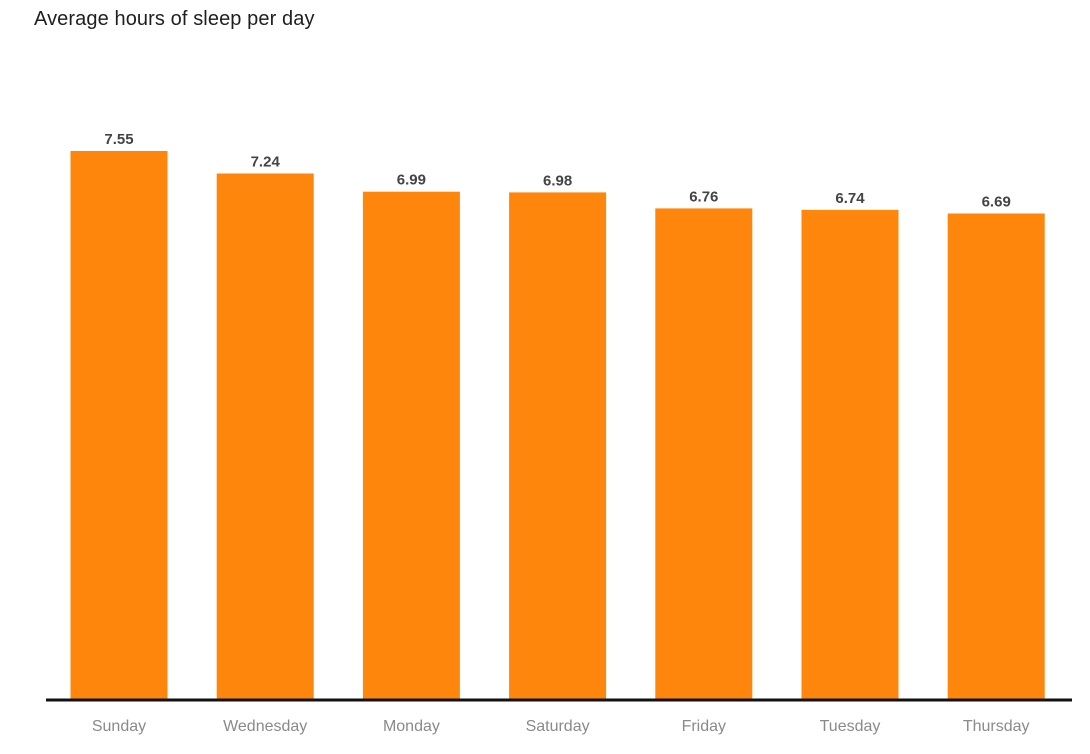 This screenshot has height=754, width=1090. What do you see at coordinates (174, 19) in the screenshot?
I see `chart-title: Average hours of sleep per day` at bounding box center [174, 19].